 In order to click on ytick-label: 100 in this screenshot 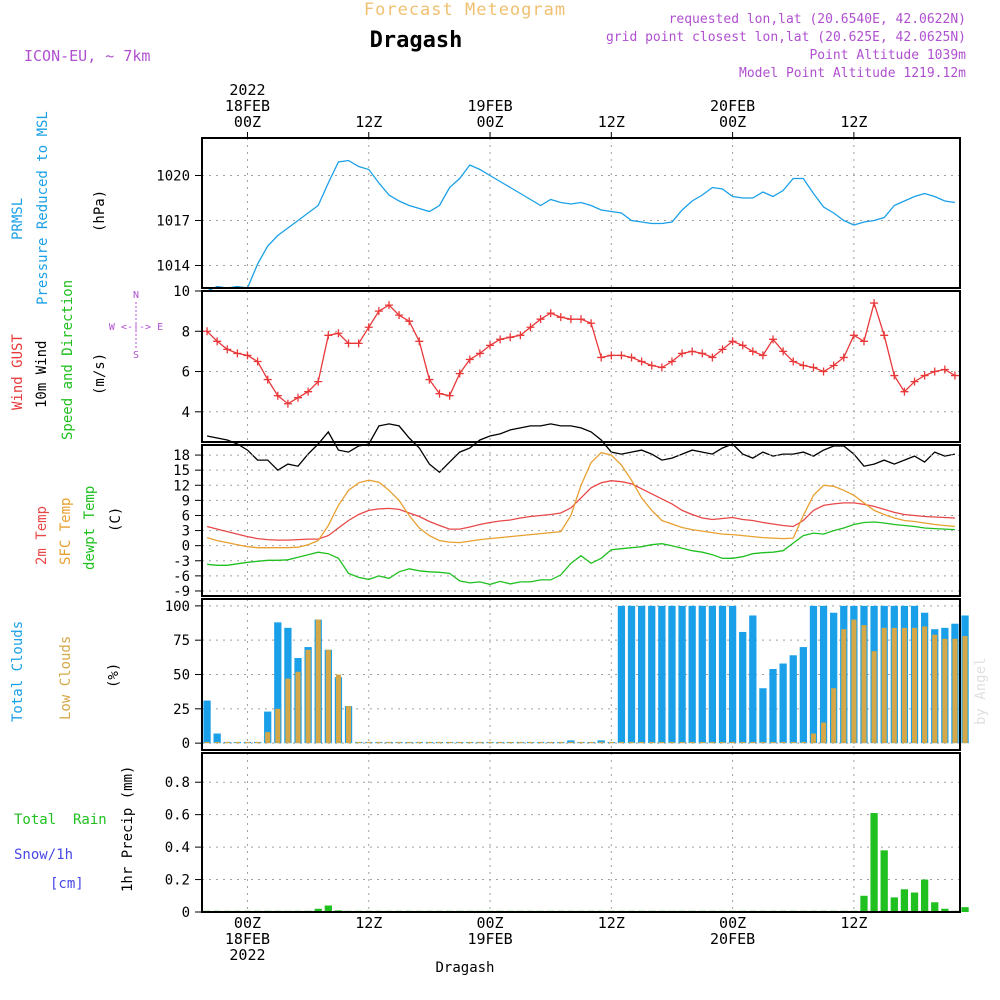, I will do `click(177, 607)`.